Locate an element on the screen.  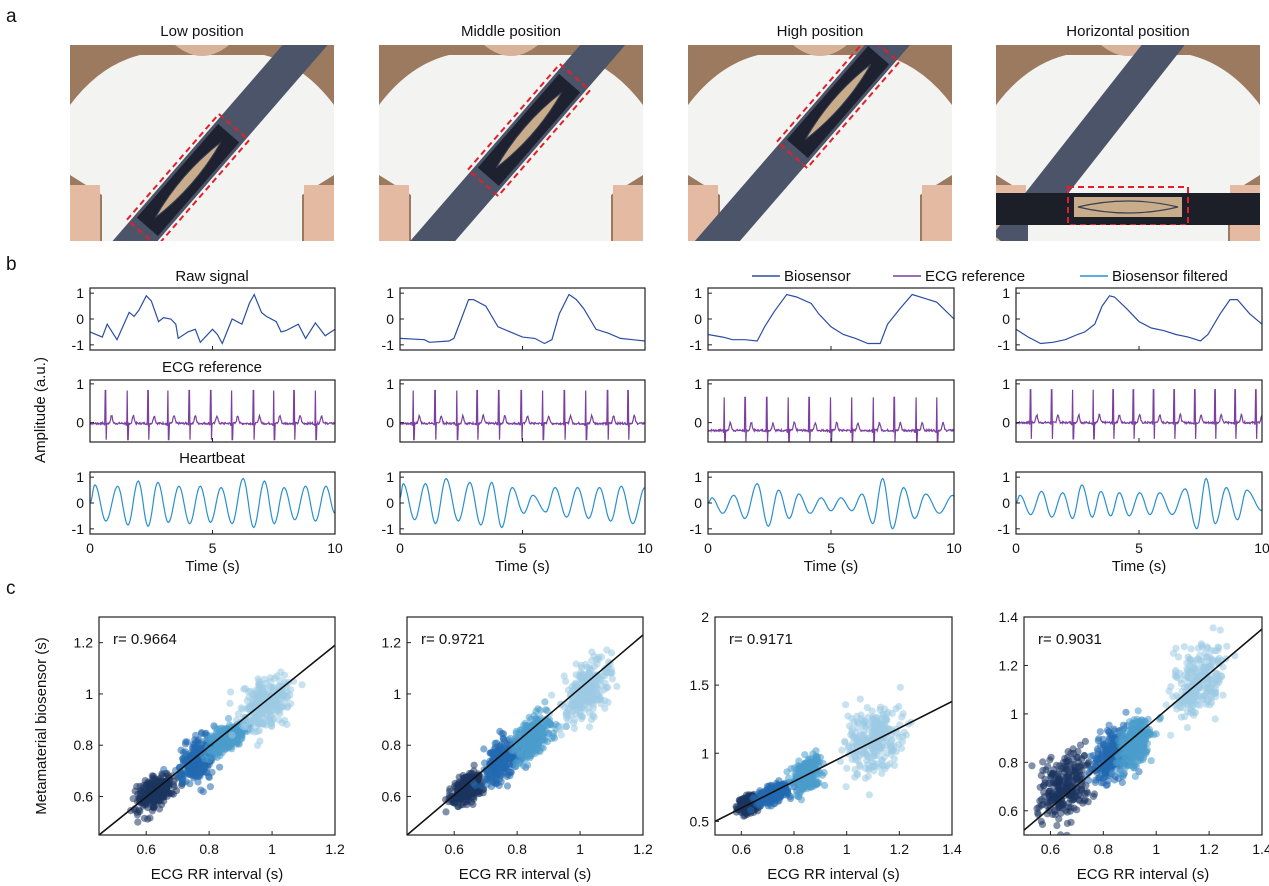
row-title: Raw signal is located at coordinates (211, 276).